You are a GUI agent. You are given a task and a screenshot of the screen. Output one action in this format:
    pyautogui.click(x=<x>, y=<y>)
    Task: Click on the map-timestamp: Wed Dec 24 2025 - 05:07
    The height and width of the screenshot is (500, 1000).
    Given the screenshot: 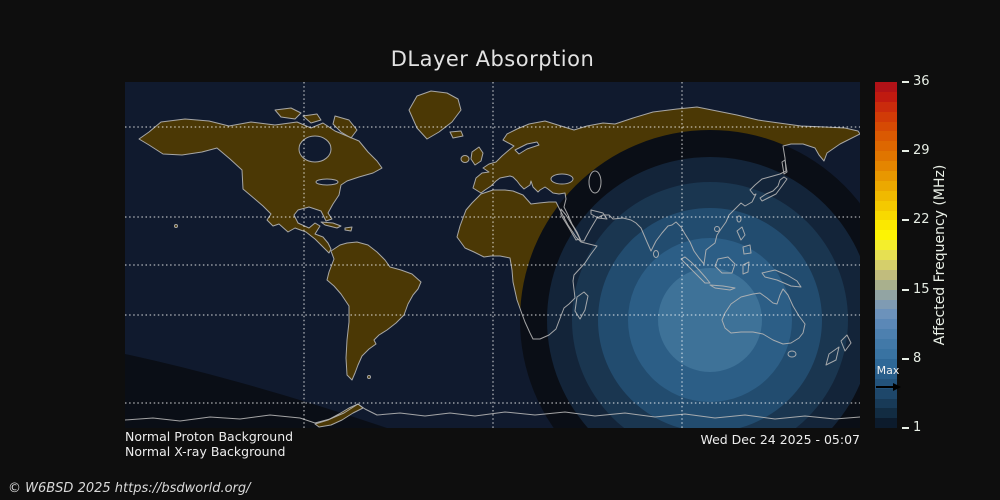 What is the action you would take?
    pyautogui.click(x=780, y=439)
    